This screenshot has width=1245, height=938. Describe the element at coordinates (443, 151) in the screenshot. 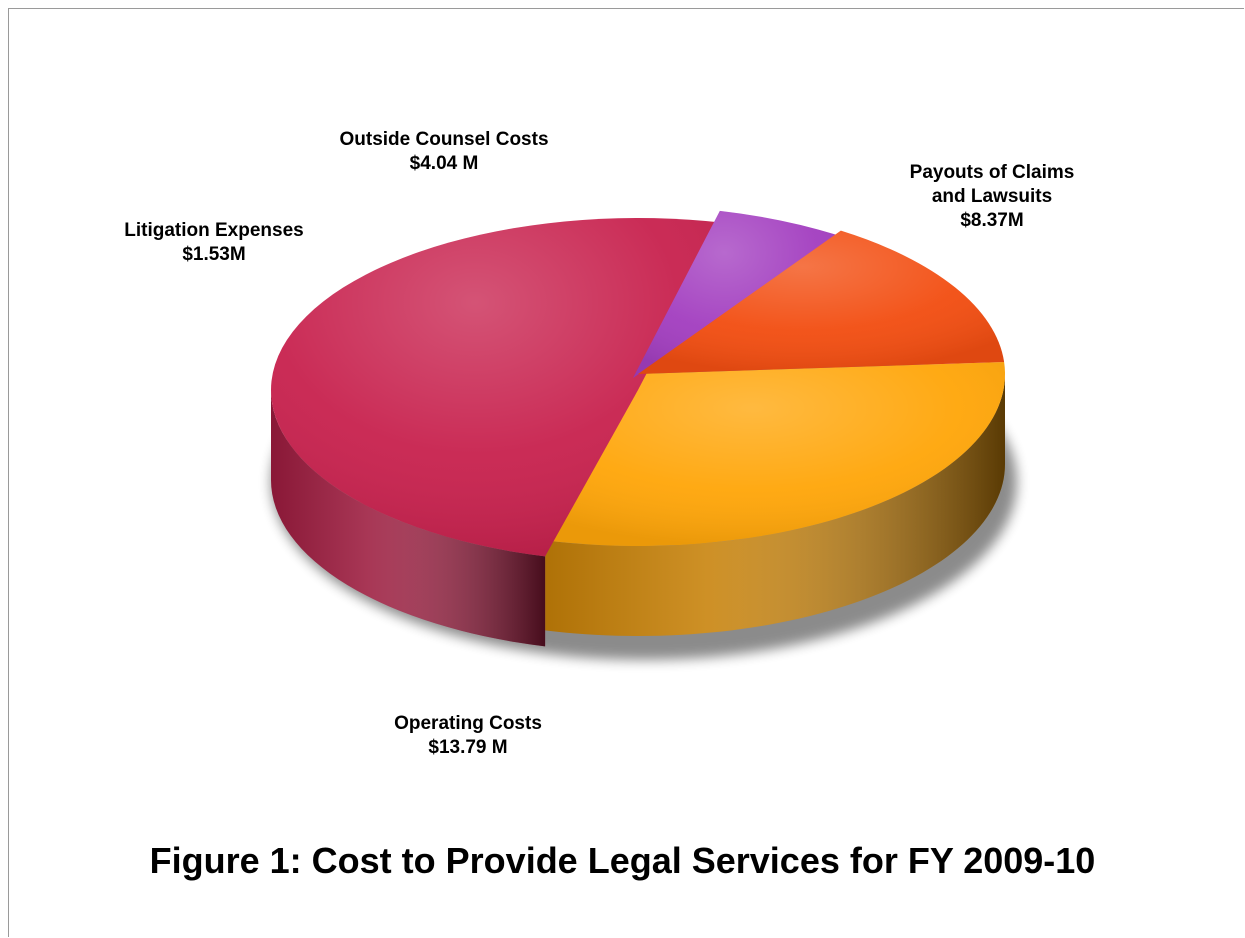

I see `slice-label: Outside Counsel Costs $4.04 M` at that location.